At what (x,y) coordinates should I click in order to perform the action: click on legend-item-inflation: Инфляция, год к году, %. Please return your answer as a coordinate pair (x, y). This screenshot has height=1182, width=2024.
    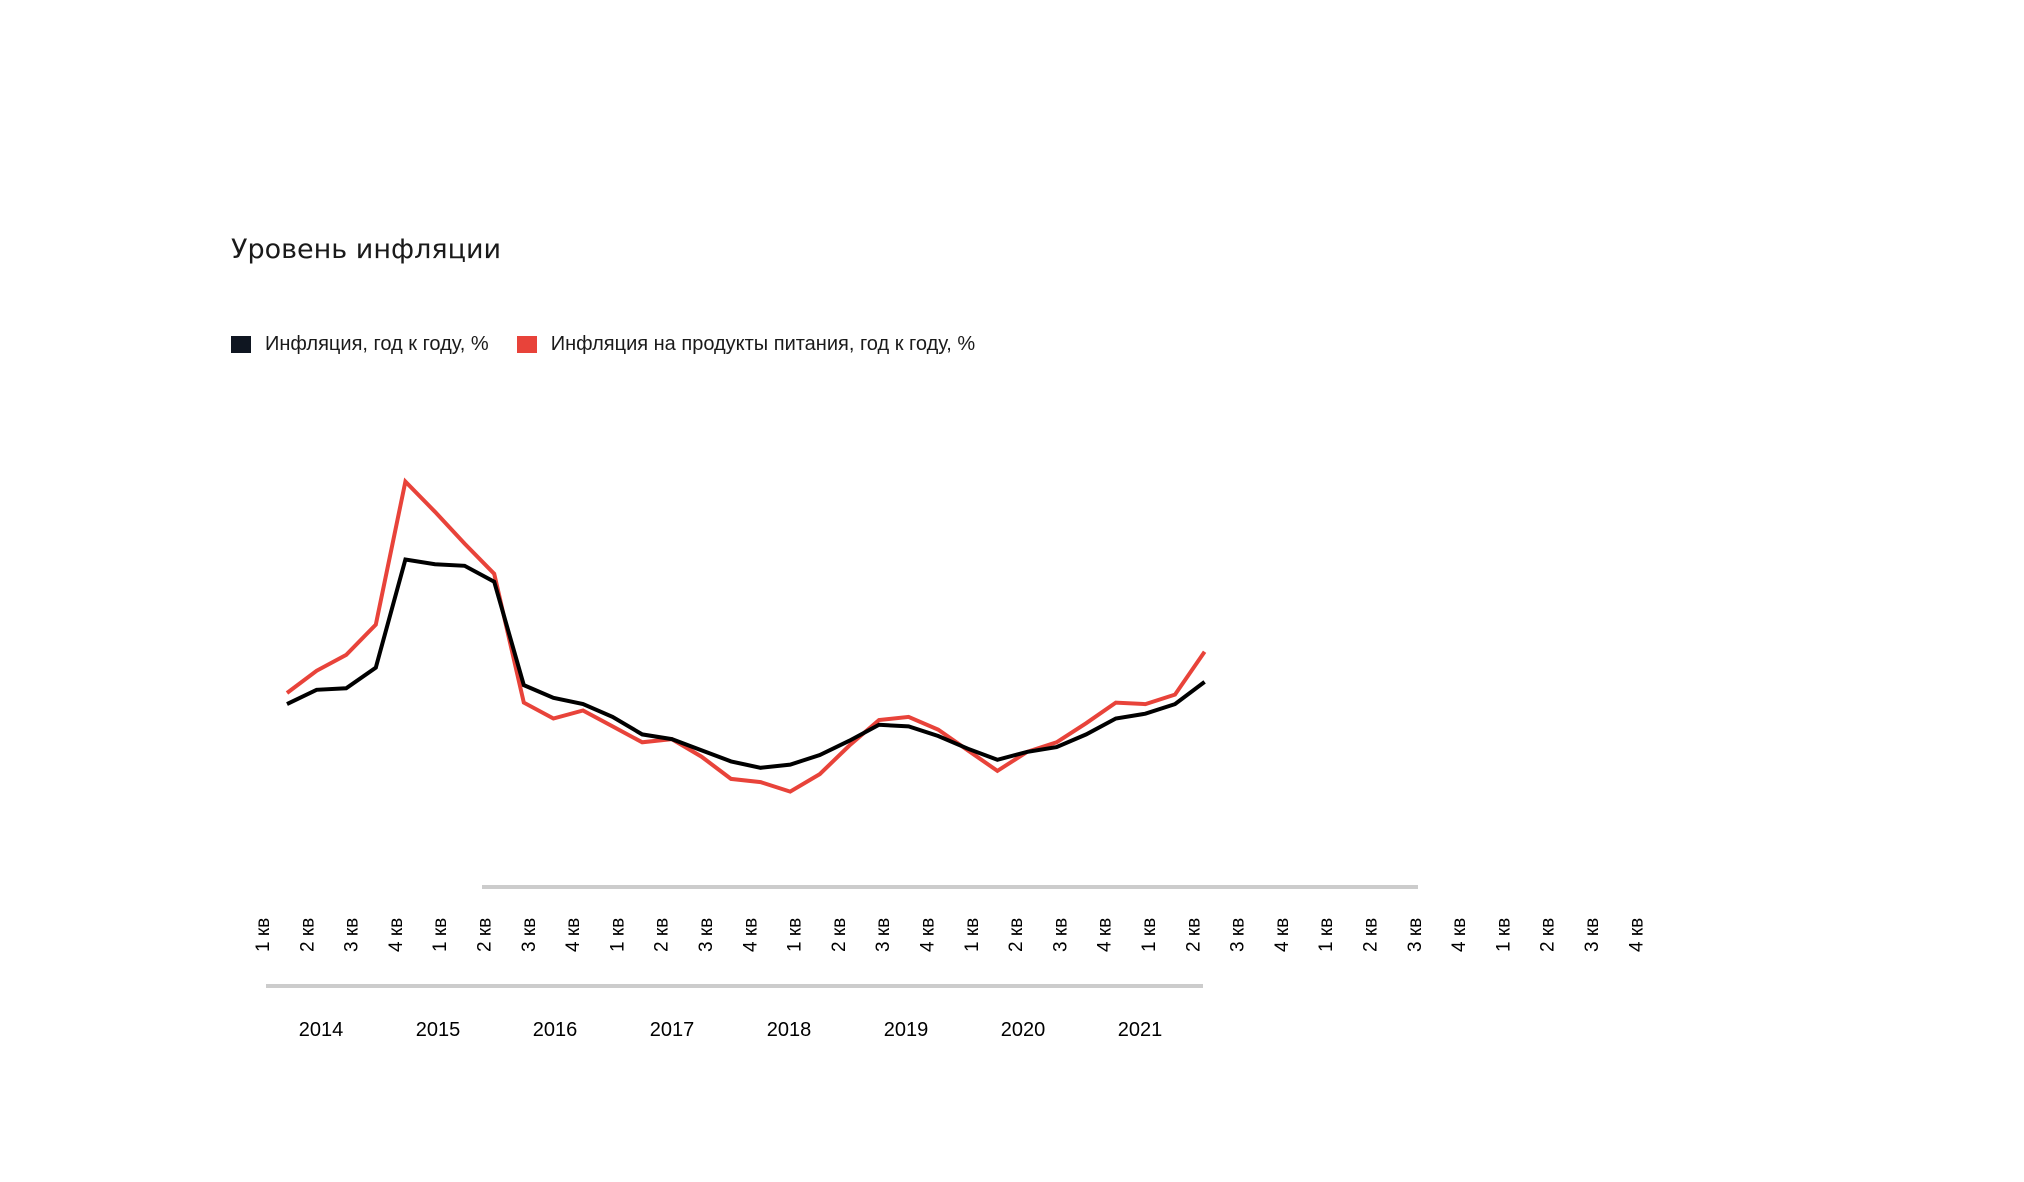
    Looking at the image, I should click on (360, 344).